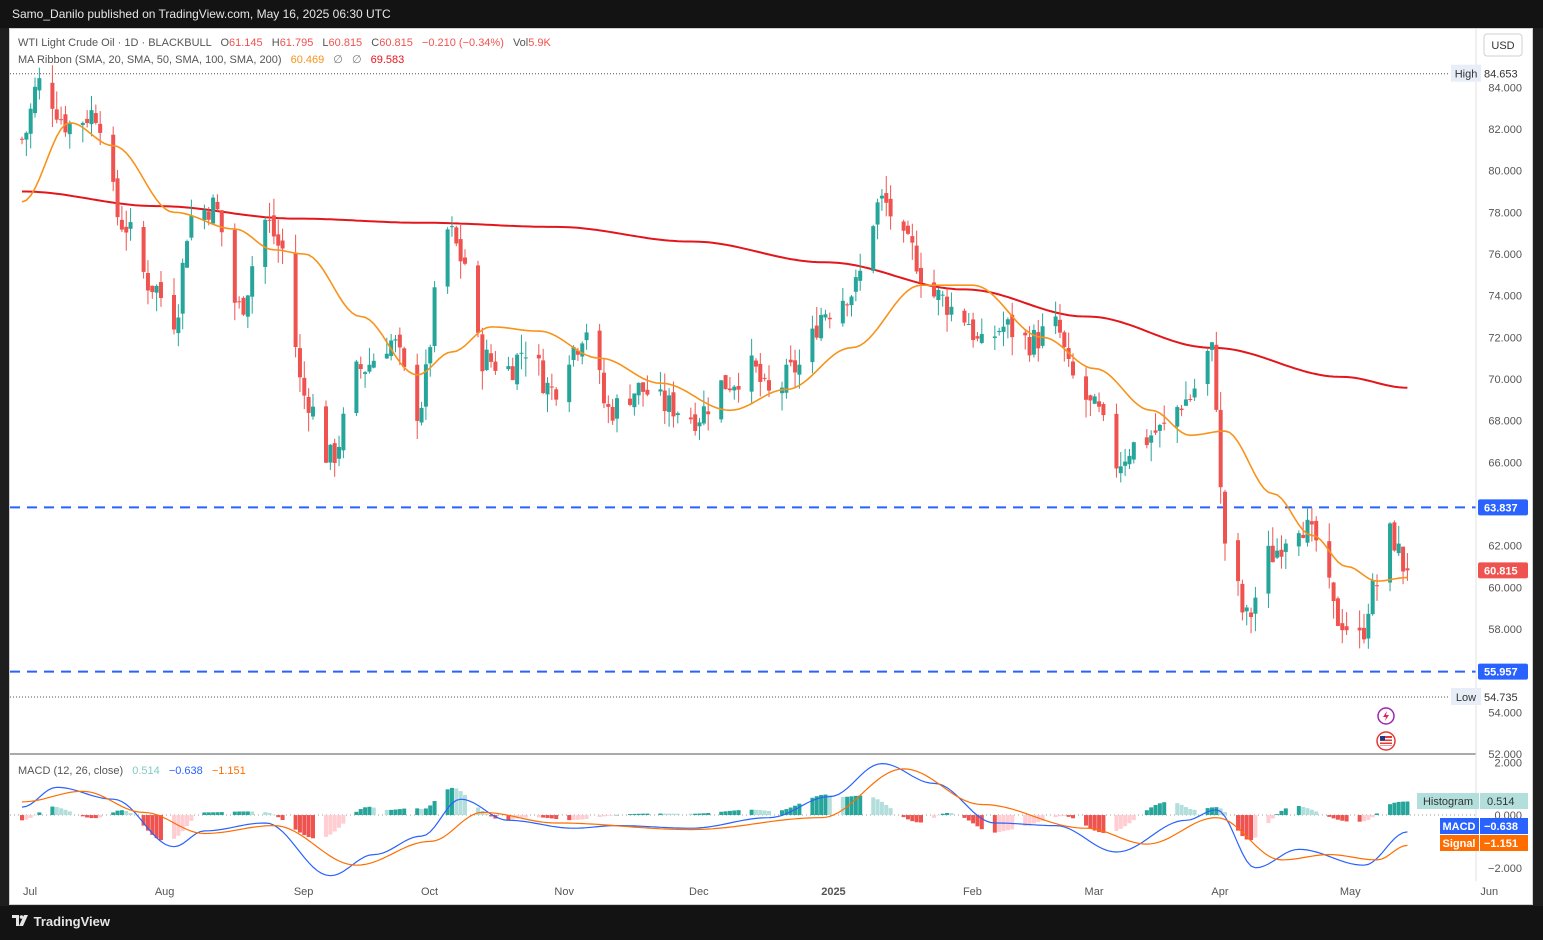 This screenshot has height=940, width=1543. Describe the element at coordinates (1459, 827) in the screenshot. I see `macd-tag-label: MACD` at that location.